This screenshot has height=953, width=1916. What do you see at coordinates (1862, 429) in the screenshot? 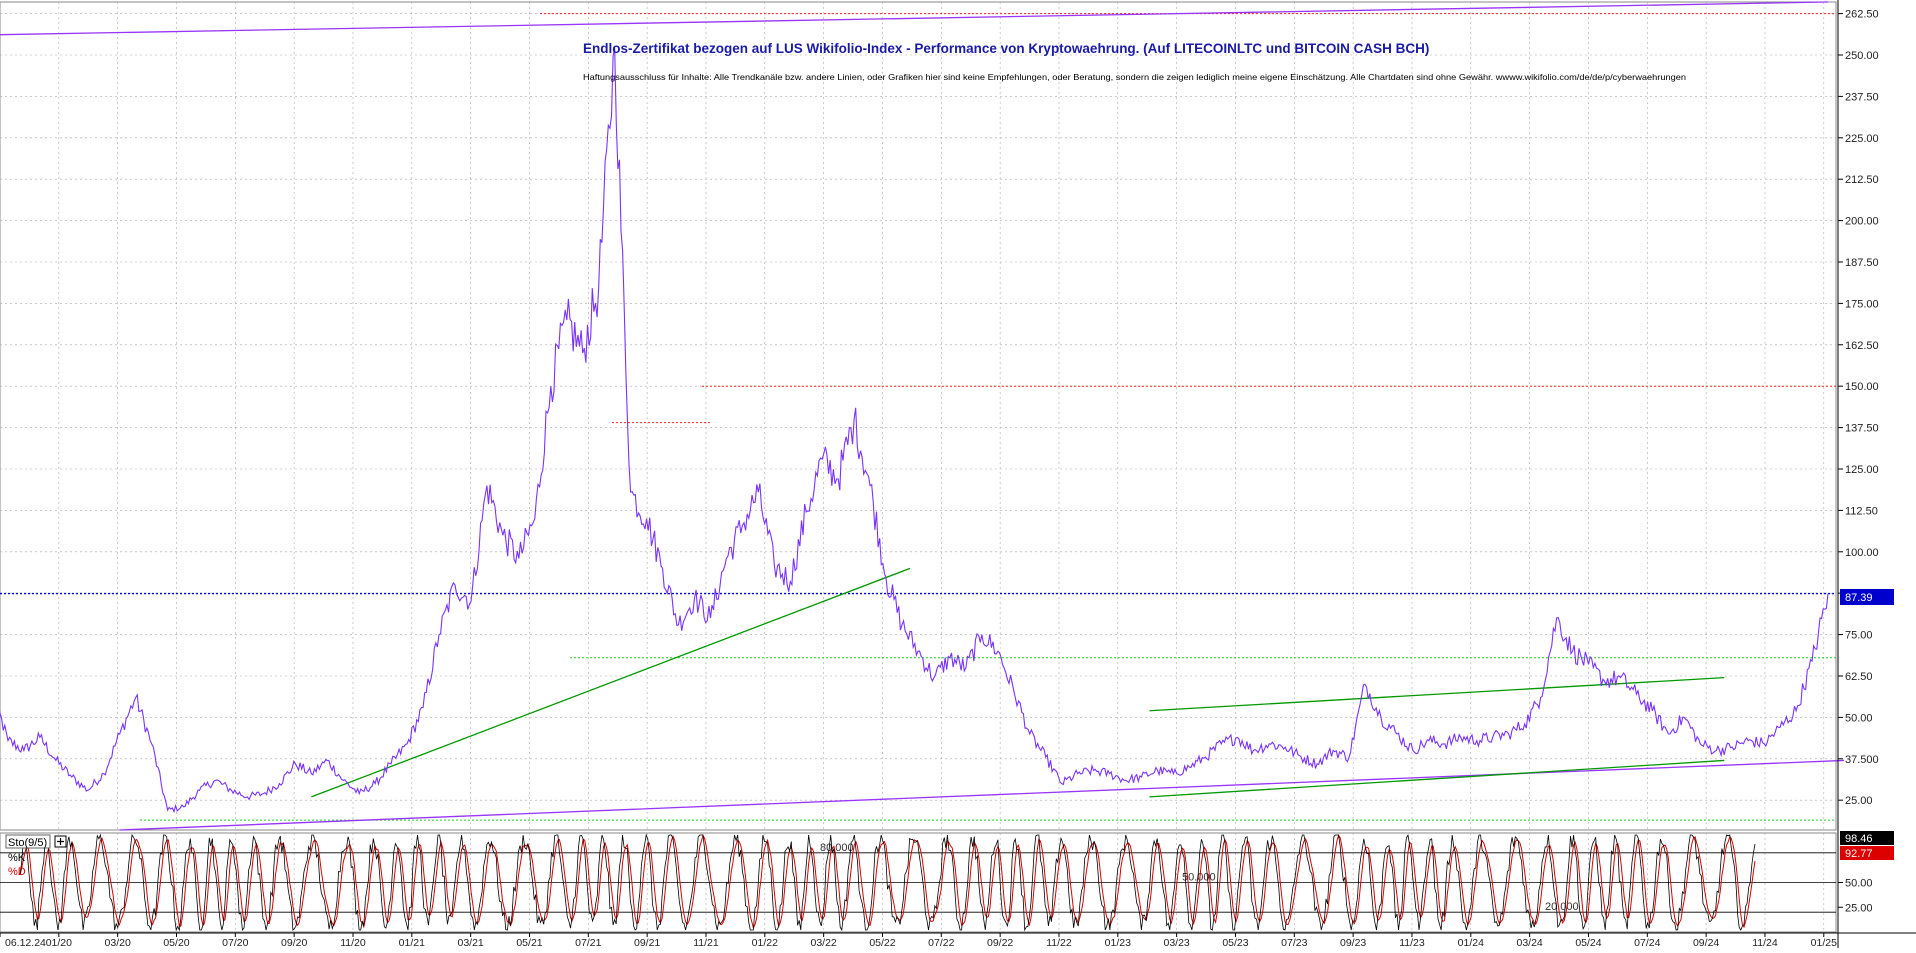
I see `y-tick-label: 137.50` at bounding box center [1862, 429].